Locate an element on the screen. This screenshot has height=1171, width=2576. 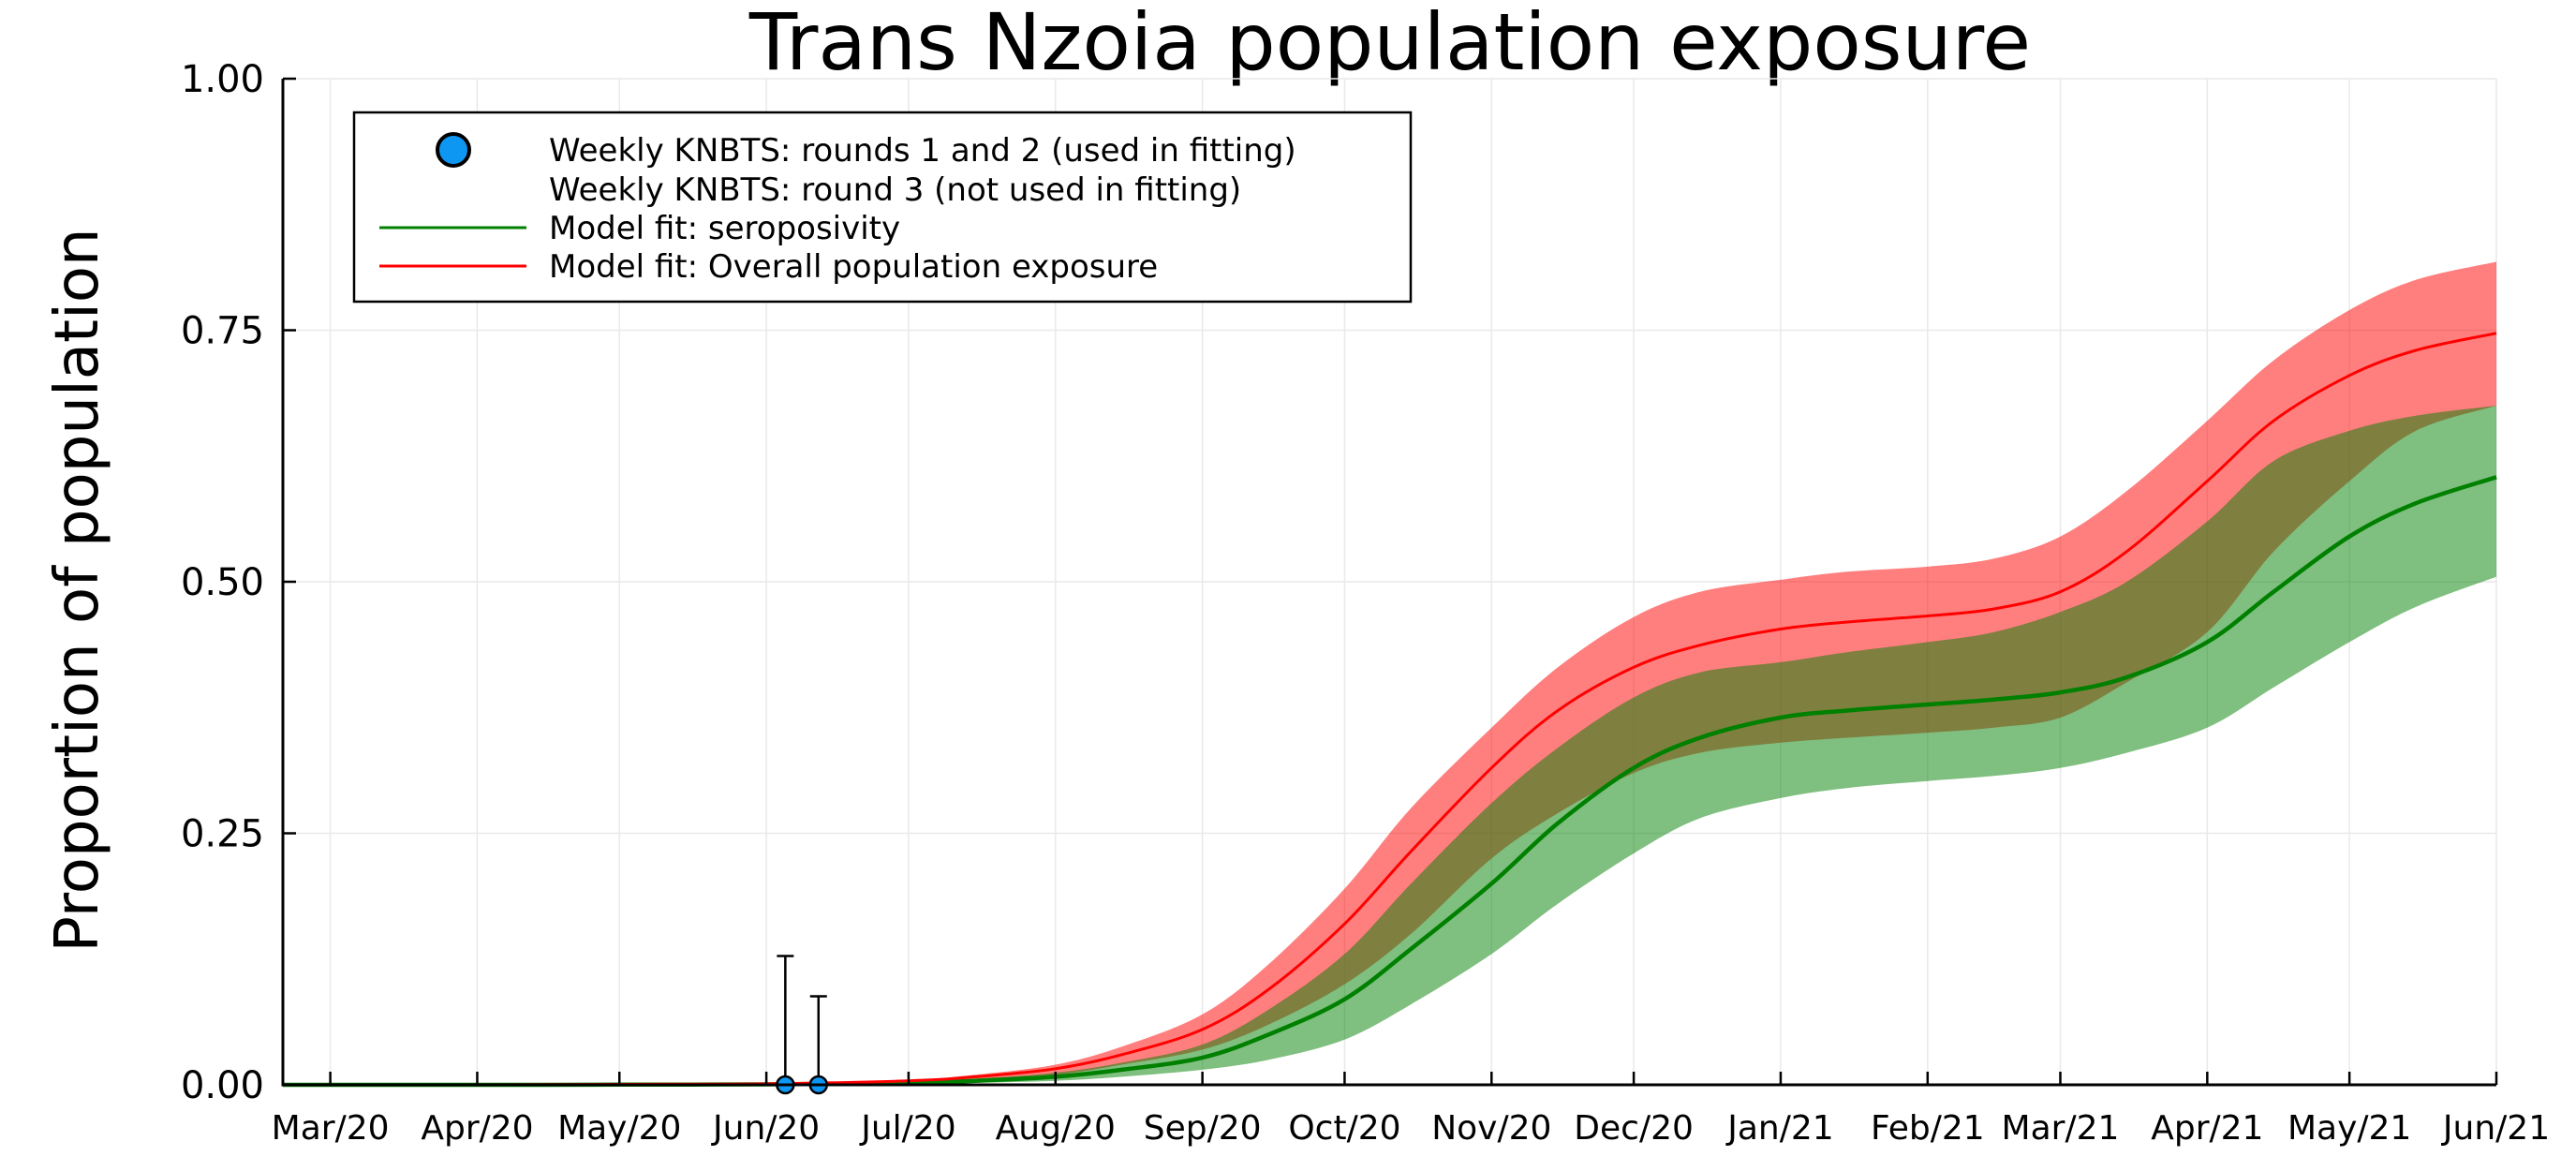
y-tick-label-3: 0.75 is located at coordinates (222, 331).